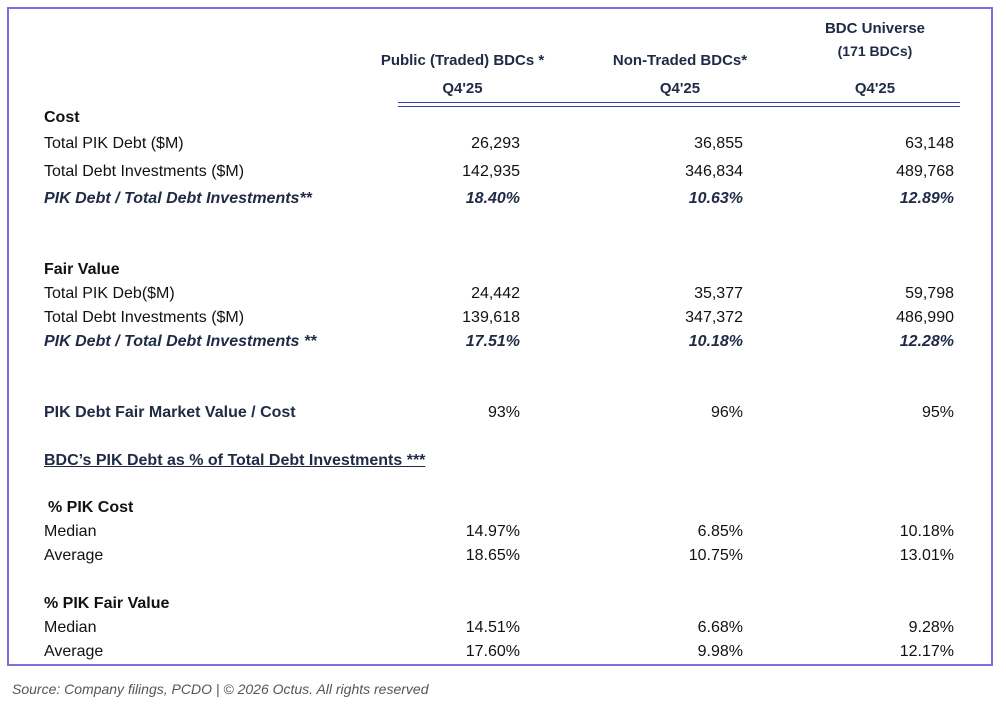  What do you see at coordinates (875, 51) in the screenshot?
I see `col3-title-line2: (171 BDCs)` at bounding box center [875, 51].